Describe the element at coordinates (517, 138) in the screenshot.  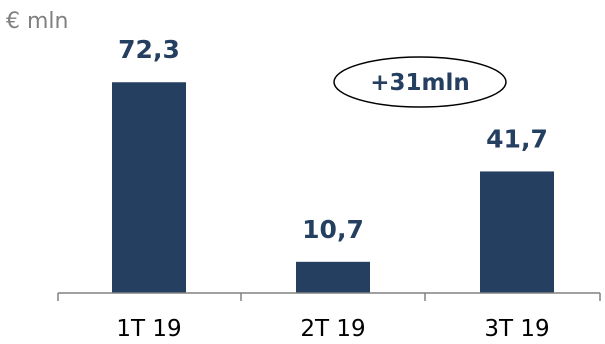
I see `value-label: 41,7` at that location.